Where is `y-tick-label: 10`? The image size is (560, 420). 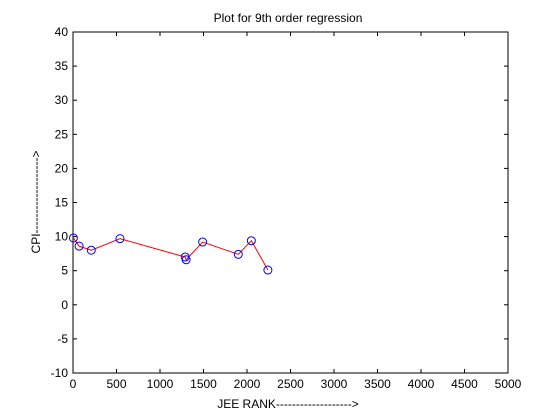
y-tick-label: 10 is located at coordinates (62, 237).